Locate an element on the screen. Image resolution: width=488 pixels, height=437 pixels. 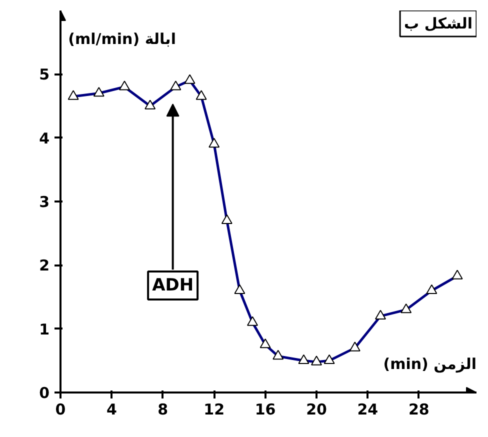
y-tick-label: 5 is located at coordinates (44, 75).